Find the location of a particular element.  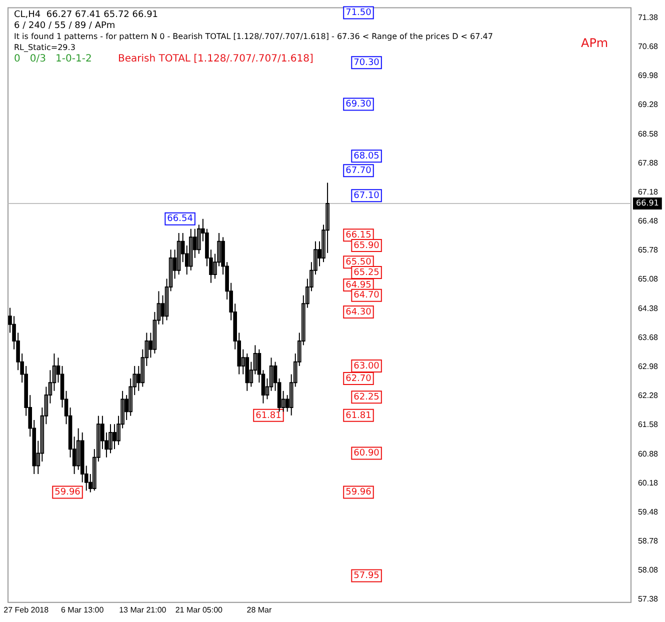

y-tick-label: 61.58 is located at coordinates (648, 425).